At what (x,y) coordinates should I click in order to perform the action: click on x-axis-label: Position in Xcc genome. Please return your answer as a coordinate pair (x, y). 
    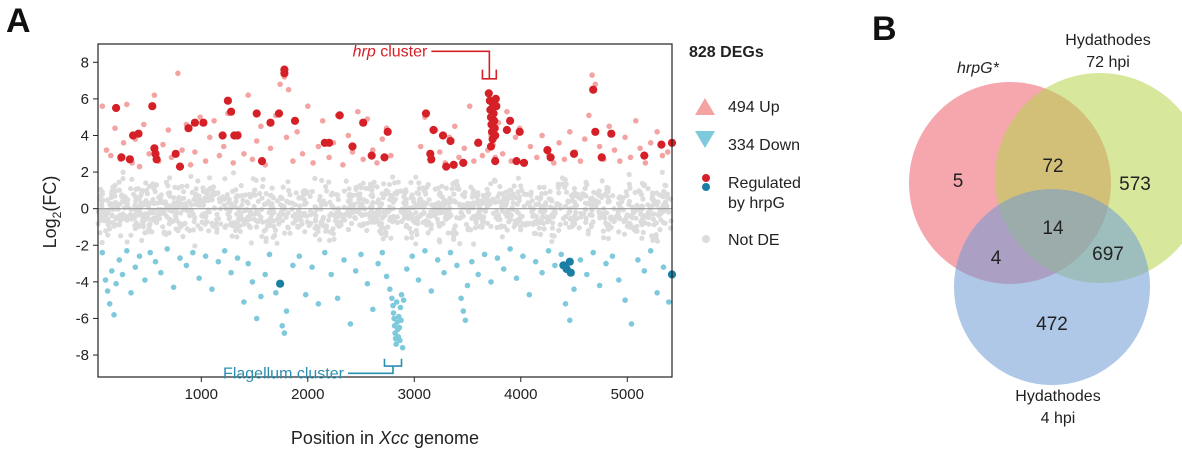
    Looking at the image, I should click on (385, 438).